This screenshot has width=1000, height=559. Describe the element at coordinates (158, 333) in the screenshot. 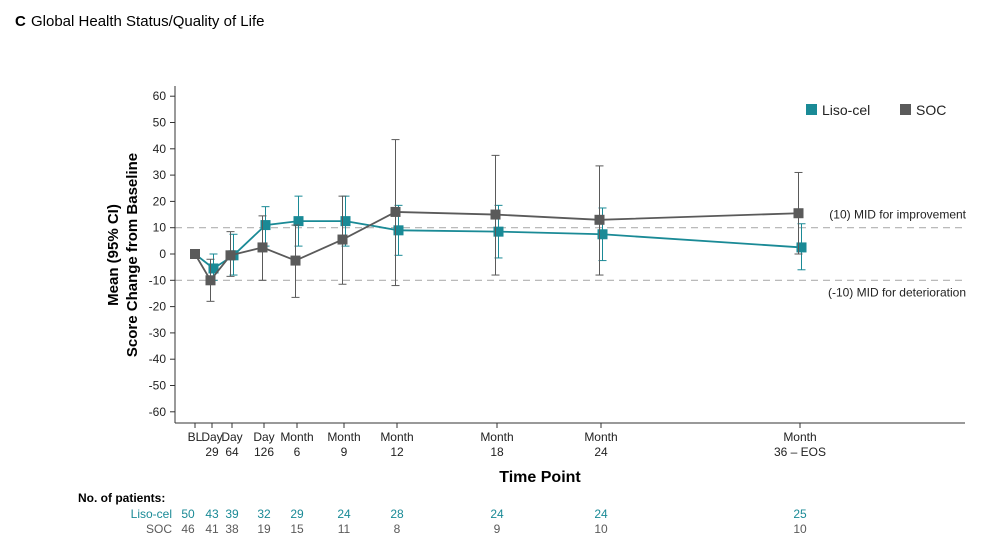

I see `y-tick-label: -30` at that location.